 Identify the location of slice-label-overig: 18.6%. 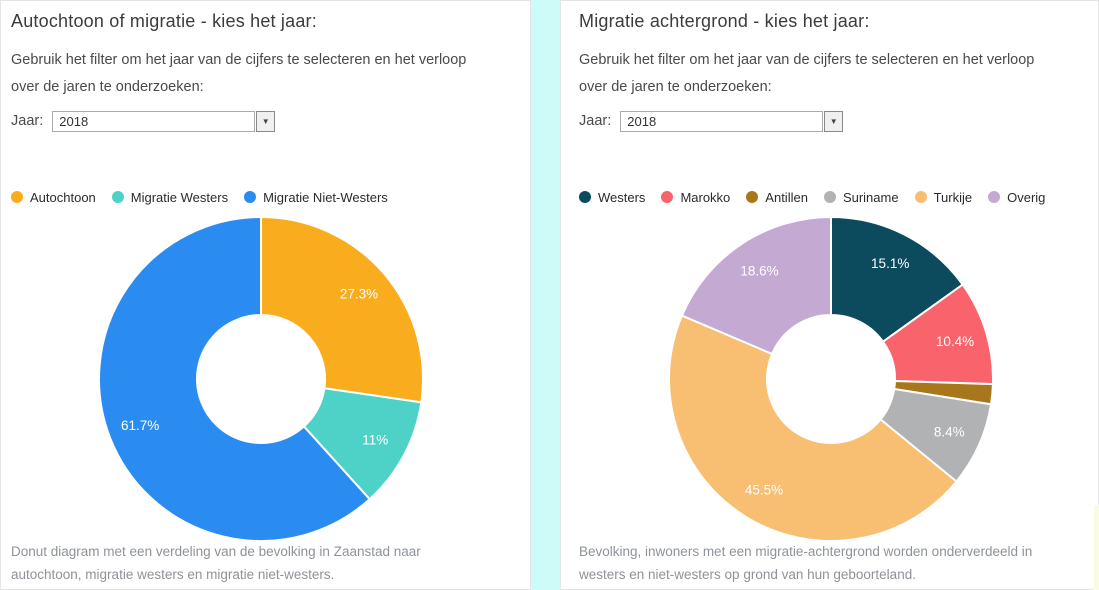
(759, 270).